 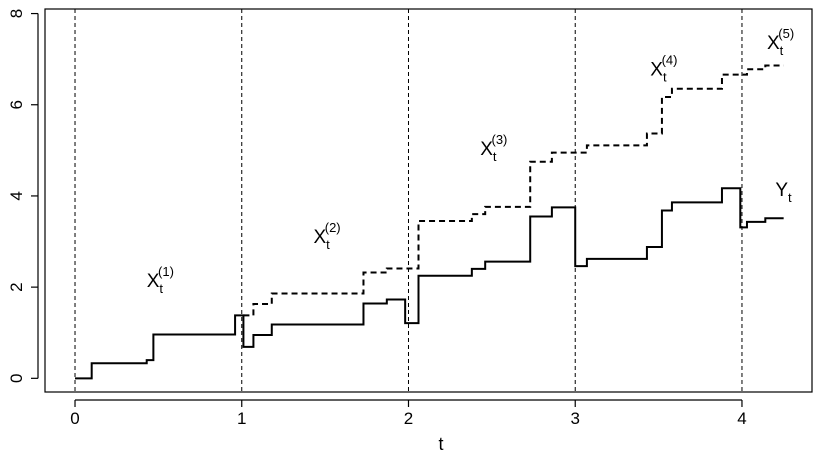 What do you see at coordinates (783, 192) in the screenshot?
I see `series-annotation: Yt` at bounding box center [783, 192].